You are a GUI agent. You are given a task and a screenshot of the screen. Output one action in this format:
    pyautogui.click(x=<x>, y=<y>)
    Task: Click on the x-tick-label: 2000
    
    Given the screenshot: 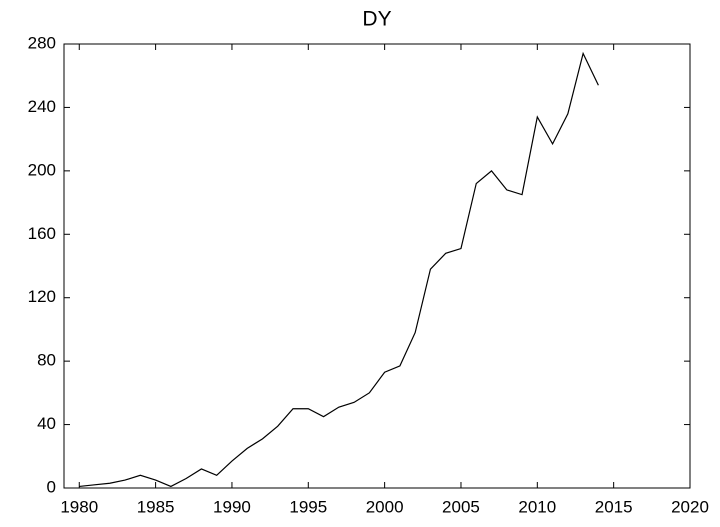 What is the action you would take?
    pyautogui.click(x=385, y=506)
    